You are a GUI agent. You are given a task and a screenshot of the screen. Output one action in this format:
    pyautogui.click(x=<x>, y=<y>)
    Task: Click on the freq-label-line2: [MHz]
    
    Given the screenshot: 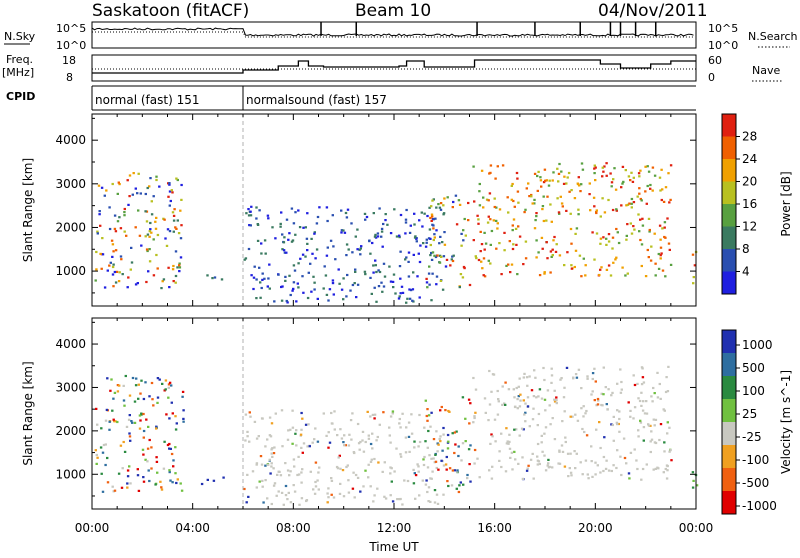 What is the action you would take?
    pyautogui.click(x=18, y=72)
    